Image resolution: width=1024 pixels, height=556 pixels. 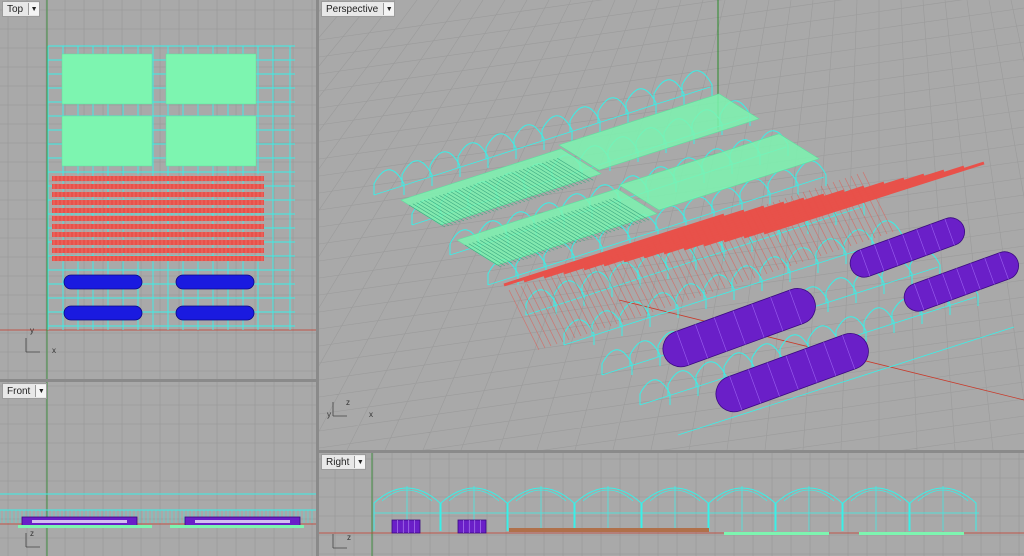 What do you see at coordinates (15, 9) in the screenshot?
I see `viewport-label: Top` at bounding box center [15, 9].